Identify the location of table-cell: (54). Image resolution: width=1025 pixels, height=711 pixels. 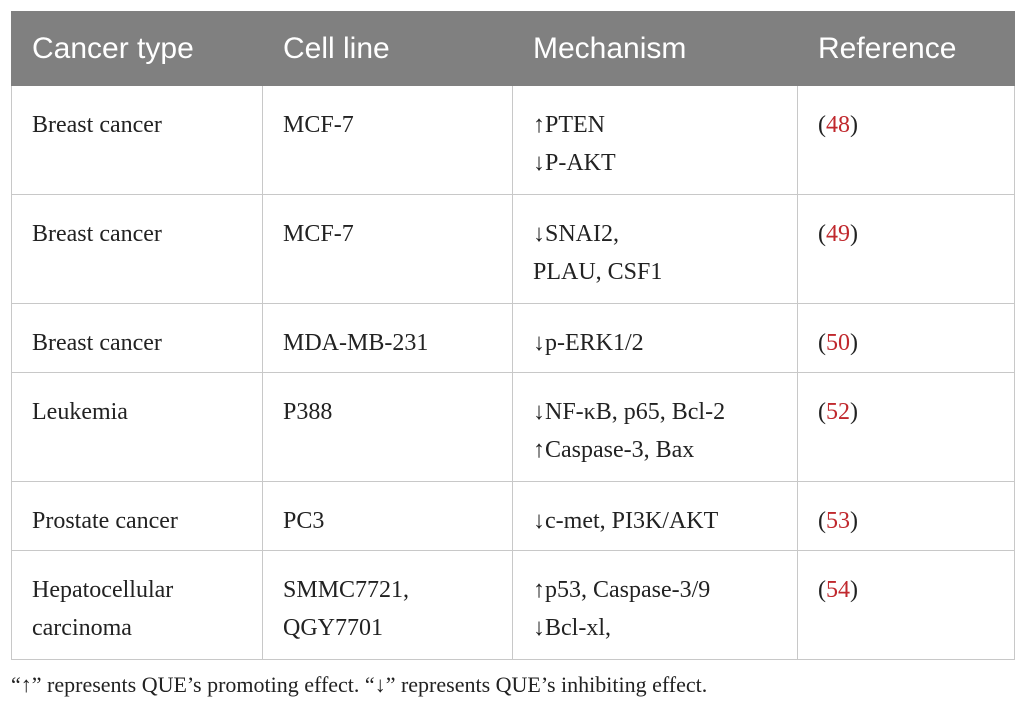
(906, 605).